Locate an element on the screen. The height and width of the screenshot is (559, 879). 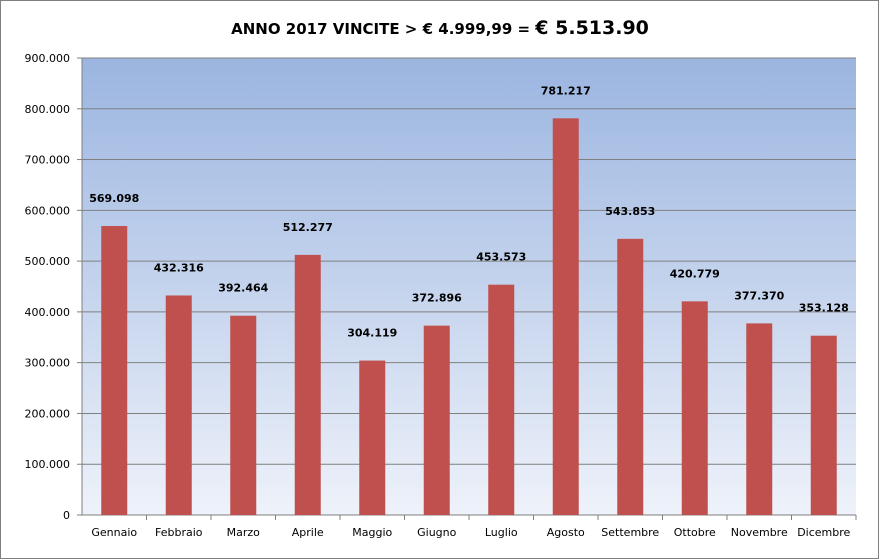
y-tick-label: 700.000 is located at coordinates (48, 160).